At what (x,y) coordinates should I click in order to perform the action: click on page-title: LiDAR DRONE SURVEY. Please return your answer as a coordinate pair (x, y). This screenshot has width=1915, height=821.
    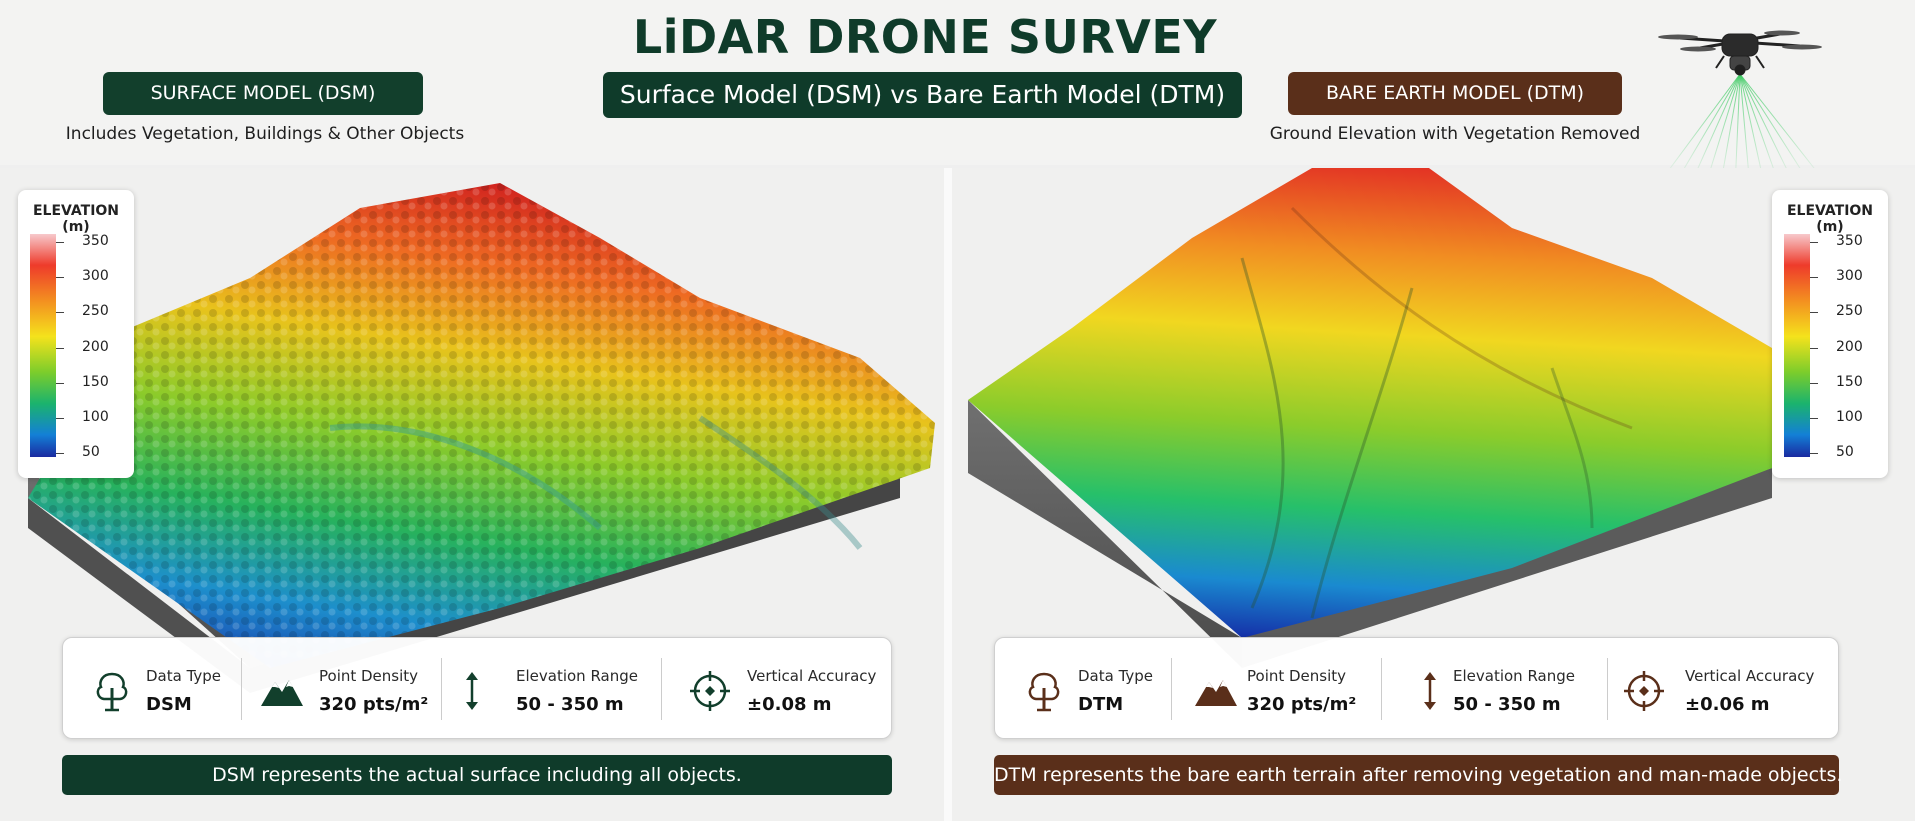
    Looking at the image, I should click on (925, 37).